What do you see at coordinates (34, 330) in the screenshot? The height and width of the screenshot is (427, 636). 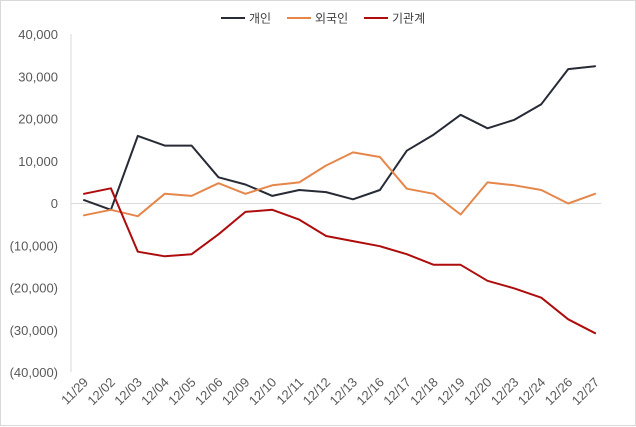 I see `y-tick-label: (30,000)` at bounding box center [34, 330].